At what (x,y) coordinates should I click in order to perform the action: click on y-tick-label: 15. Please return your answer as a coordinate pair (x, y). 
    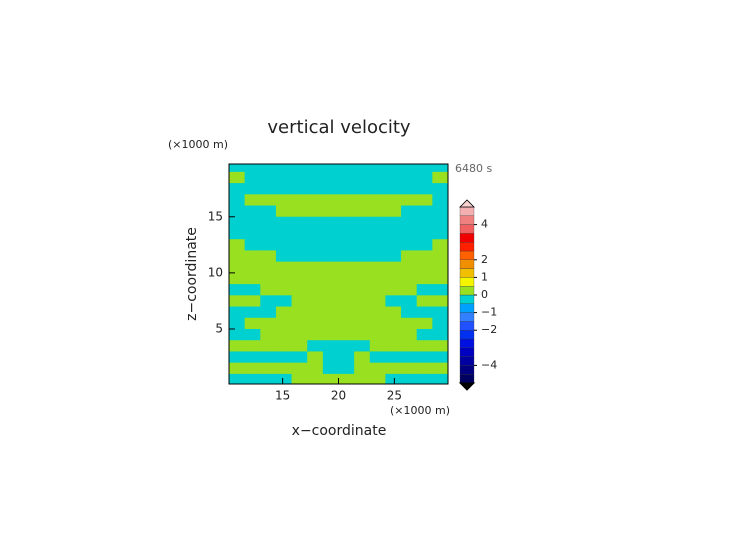
    Looking at the image, I should click on (215, 216).